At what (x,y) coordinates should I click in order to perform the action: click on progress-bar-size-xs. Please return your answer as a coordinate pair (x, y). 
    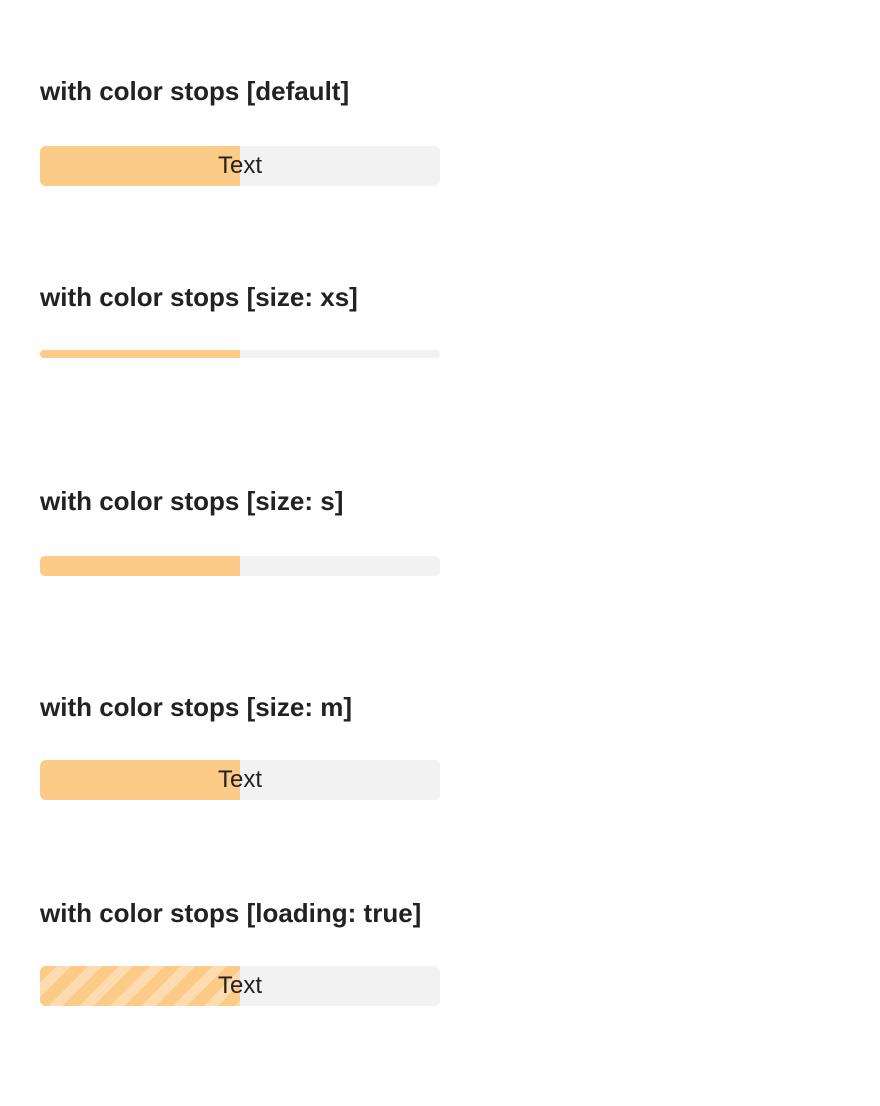
    Looking at the image, I should click on (240, 354).